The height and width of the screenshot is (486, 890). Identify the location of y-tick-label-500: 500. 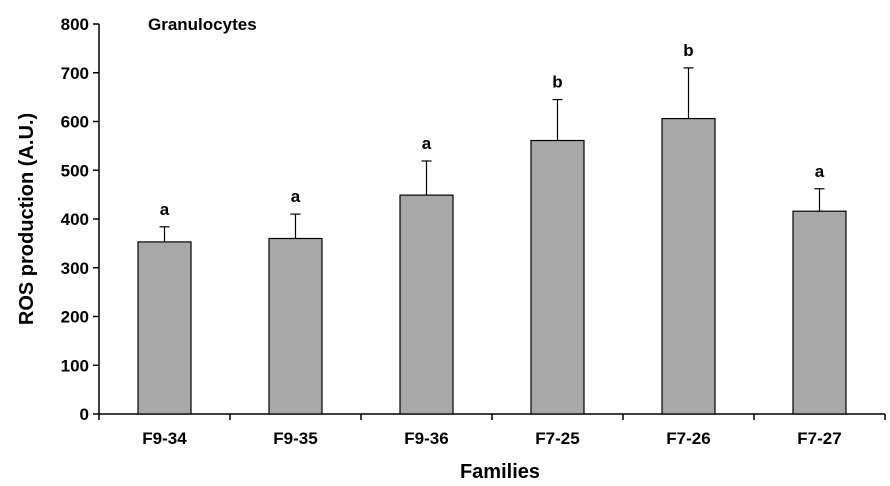
(75, 170).